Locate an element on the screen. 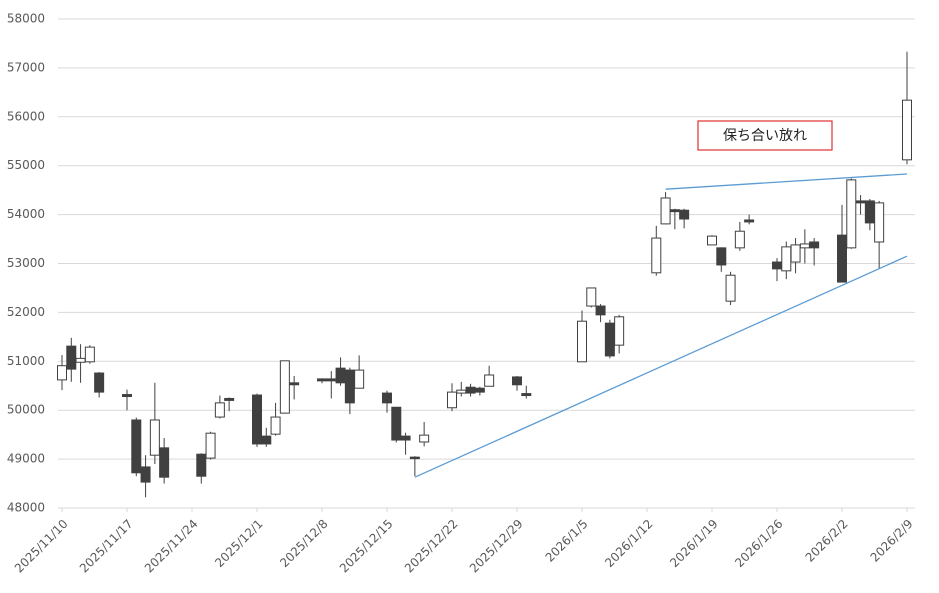  annotation: 保ち合い放れ is located at coordinates (765, 136).